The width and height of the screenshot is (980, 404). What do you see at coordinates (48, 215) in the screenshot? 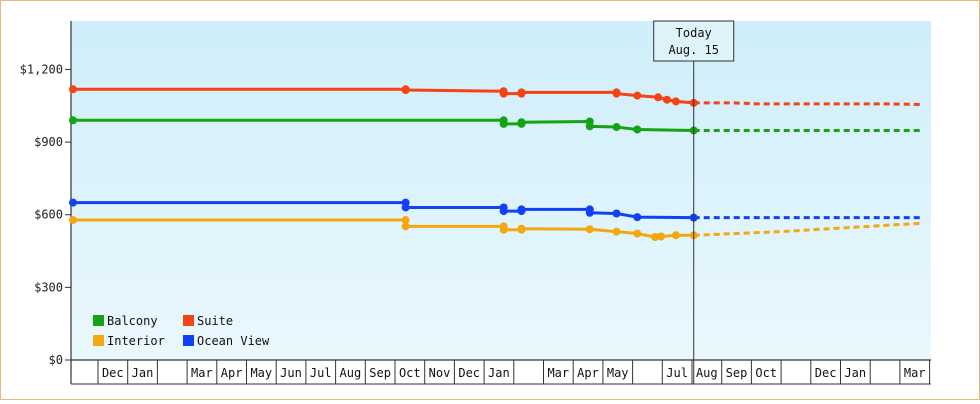
I see `y-tick-label: $600` at bounding box center [48, 215].